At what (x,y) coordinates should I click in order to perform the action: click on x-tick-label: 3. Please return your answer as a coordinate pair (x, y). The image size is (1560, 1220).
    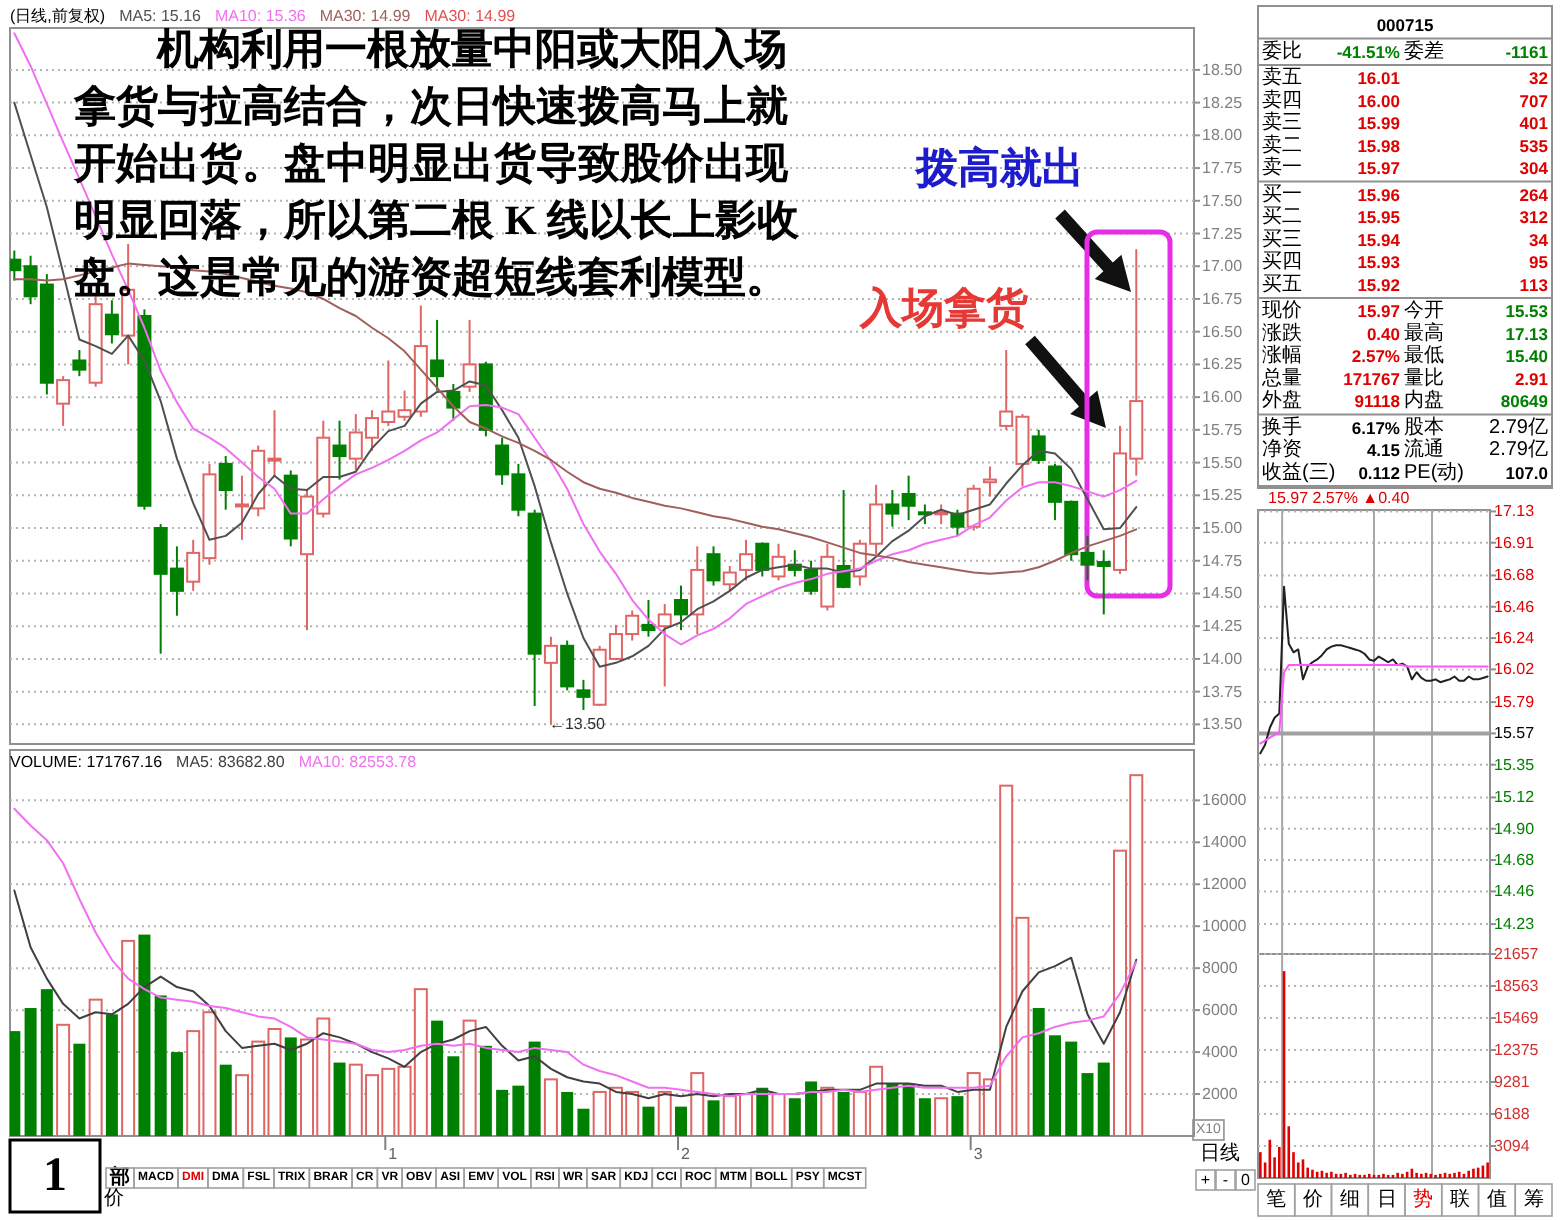
    Looking at the image, I should click on (978, 1154).